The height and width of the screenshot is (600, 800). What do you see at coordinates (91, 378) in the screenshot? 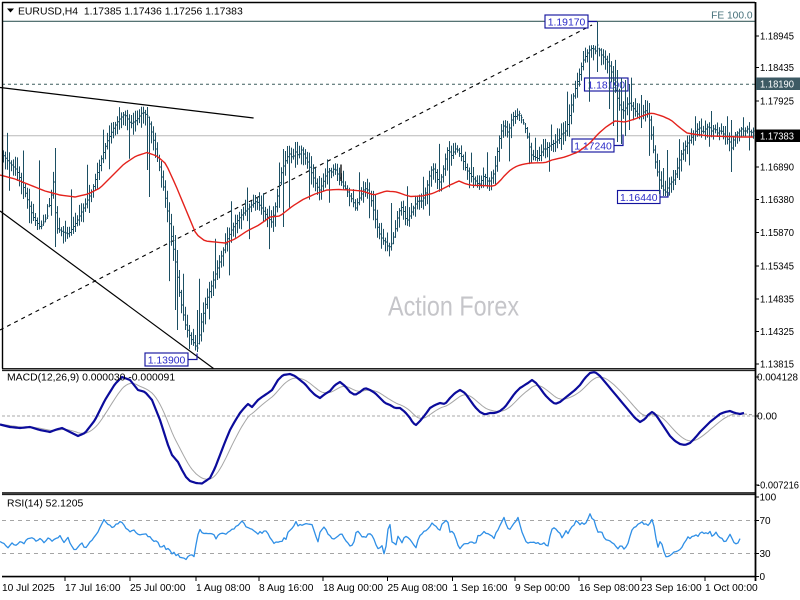
I see `svg-text:MACD(12,26,9) 0.000030 -0.0000: MACD(12,26,9) 0.000030 -0.000091` at bounding box center [91, 378].